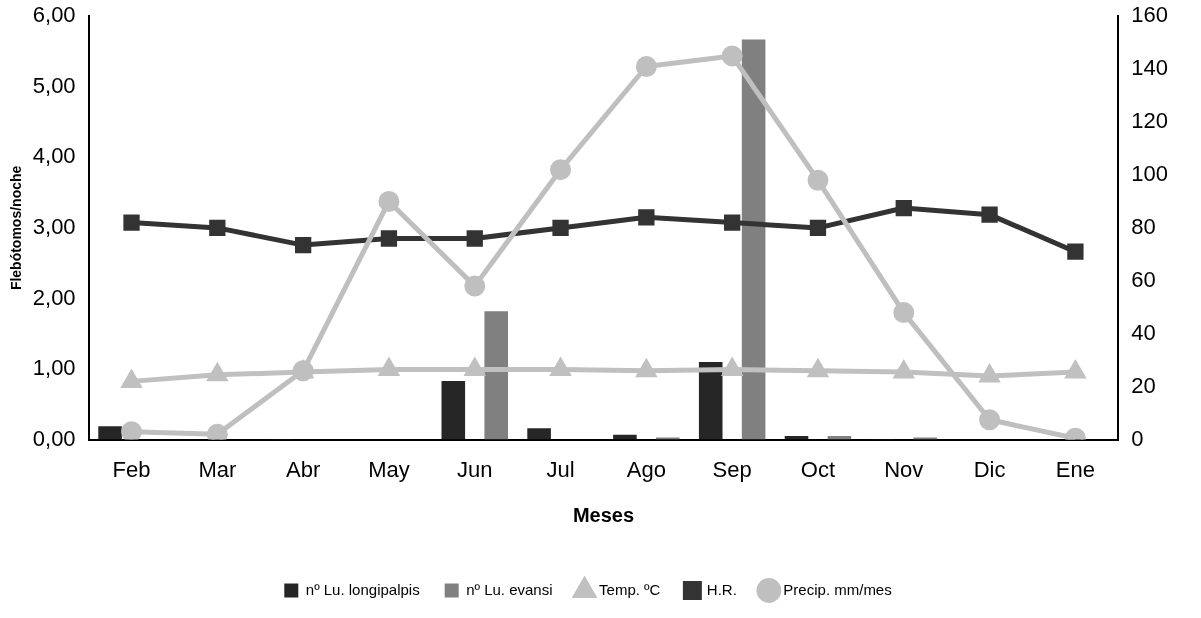 The width and height of the screenshot is (1201, 618). Describe the element at coordinates (646, 469) in the screenshot. I see `x-tick-label: Ago` at that location.